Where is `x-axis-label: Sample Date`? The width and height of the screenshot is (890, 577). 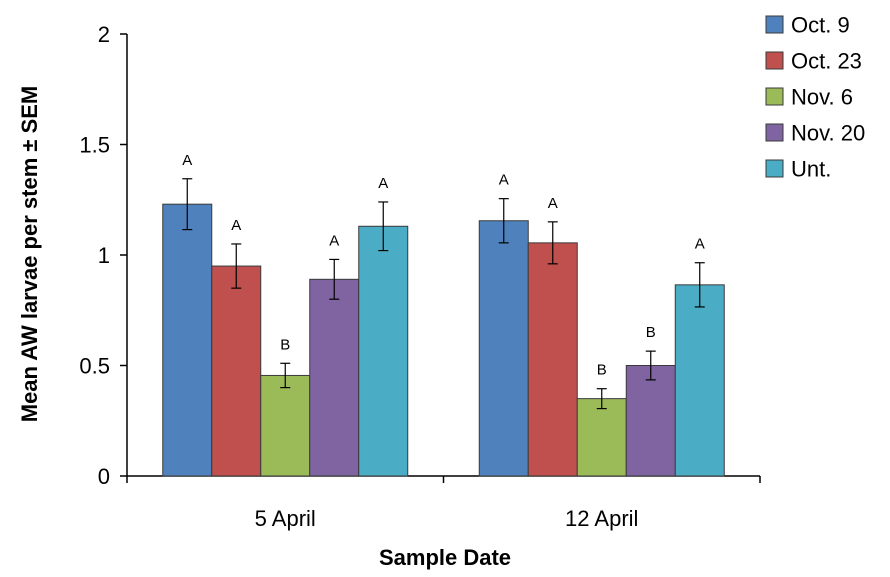 x-axis-label: Sample Date is located at coordinates (445, 557).